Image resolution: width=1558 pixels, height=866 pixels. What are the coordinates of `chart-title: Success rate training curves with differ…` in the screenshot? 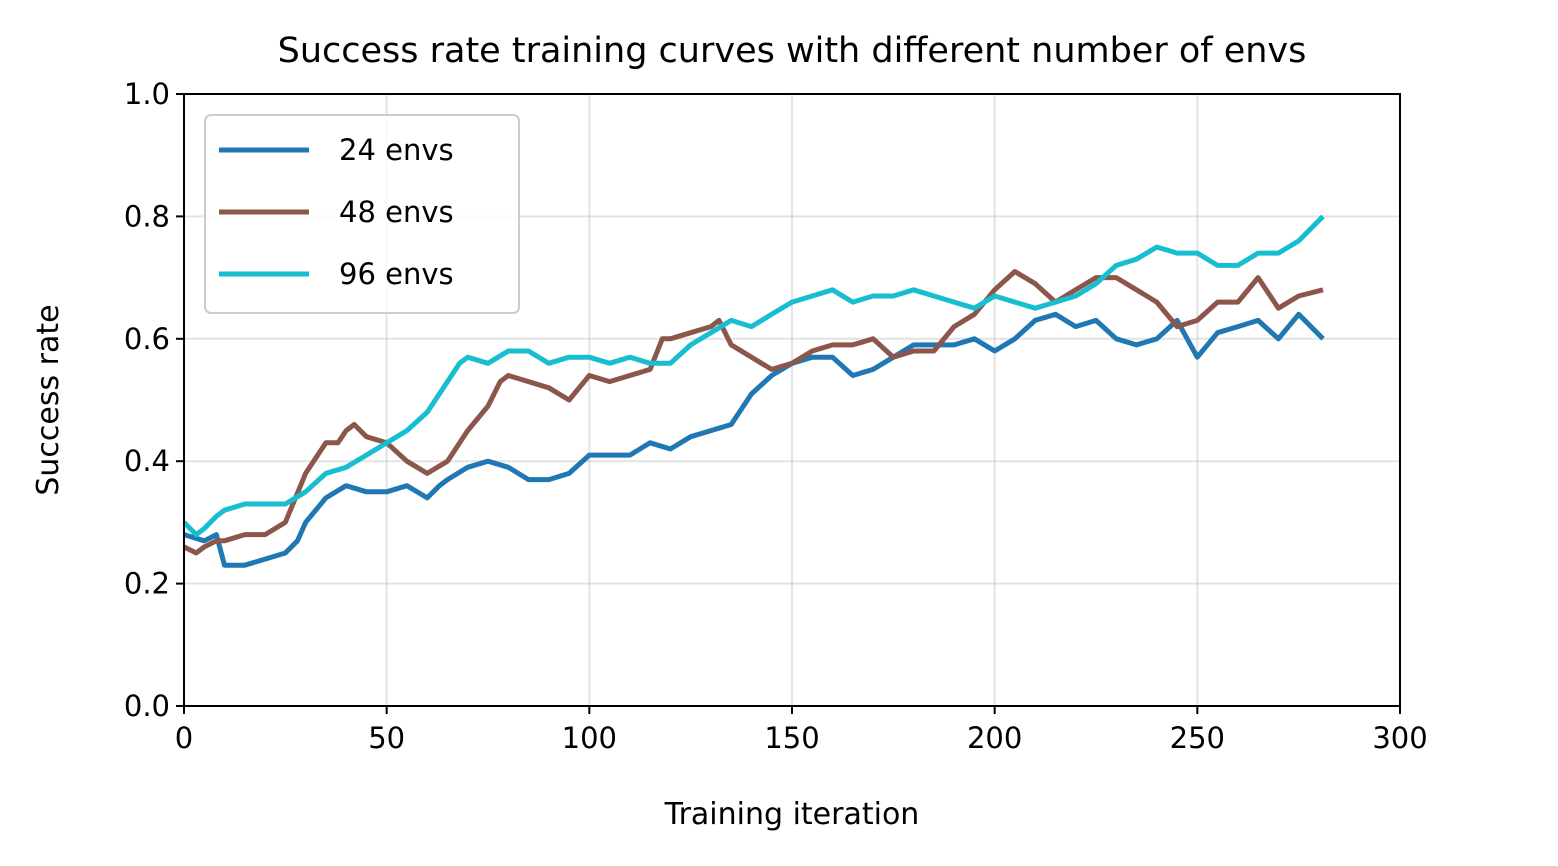 It's located at (792, 51).